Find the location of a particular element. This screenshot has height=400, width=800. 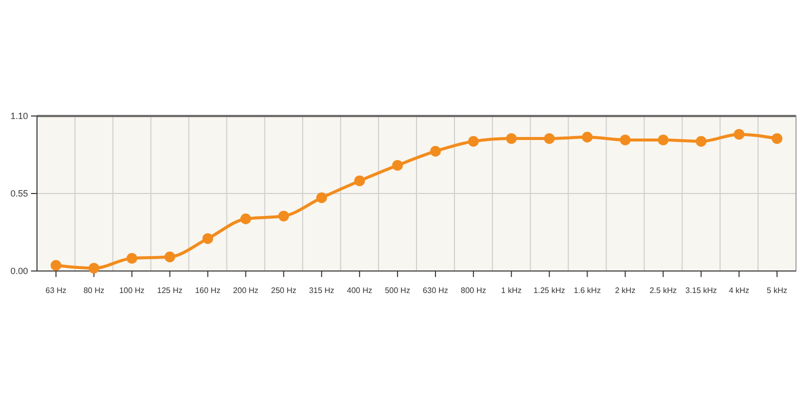

x-tick-label: 80 Hz is located at coordinates (93, 290).